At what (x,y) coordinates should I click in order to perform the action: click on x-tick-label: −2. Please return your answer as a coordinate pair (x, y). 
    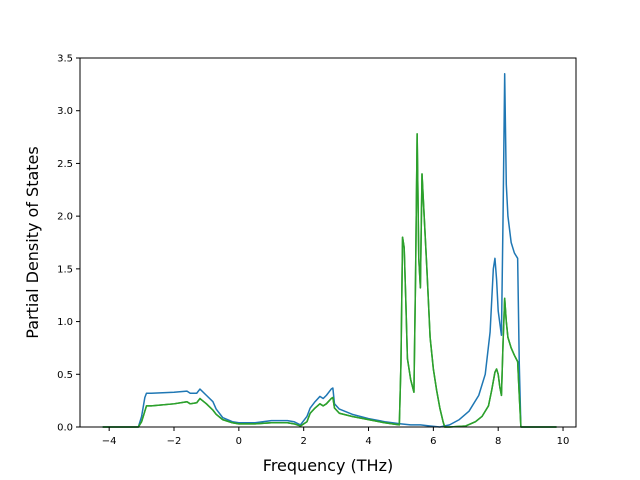
    Looking at the image, I should click on (174, 441).